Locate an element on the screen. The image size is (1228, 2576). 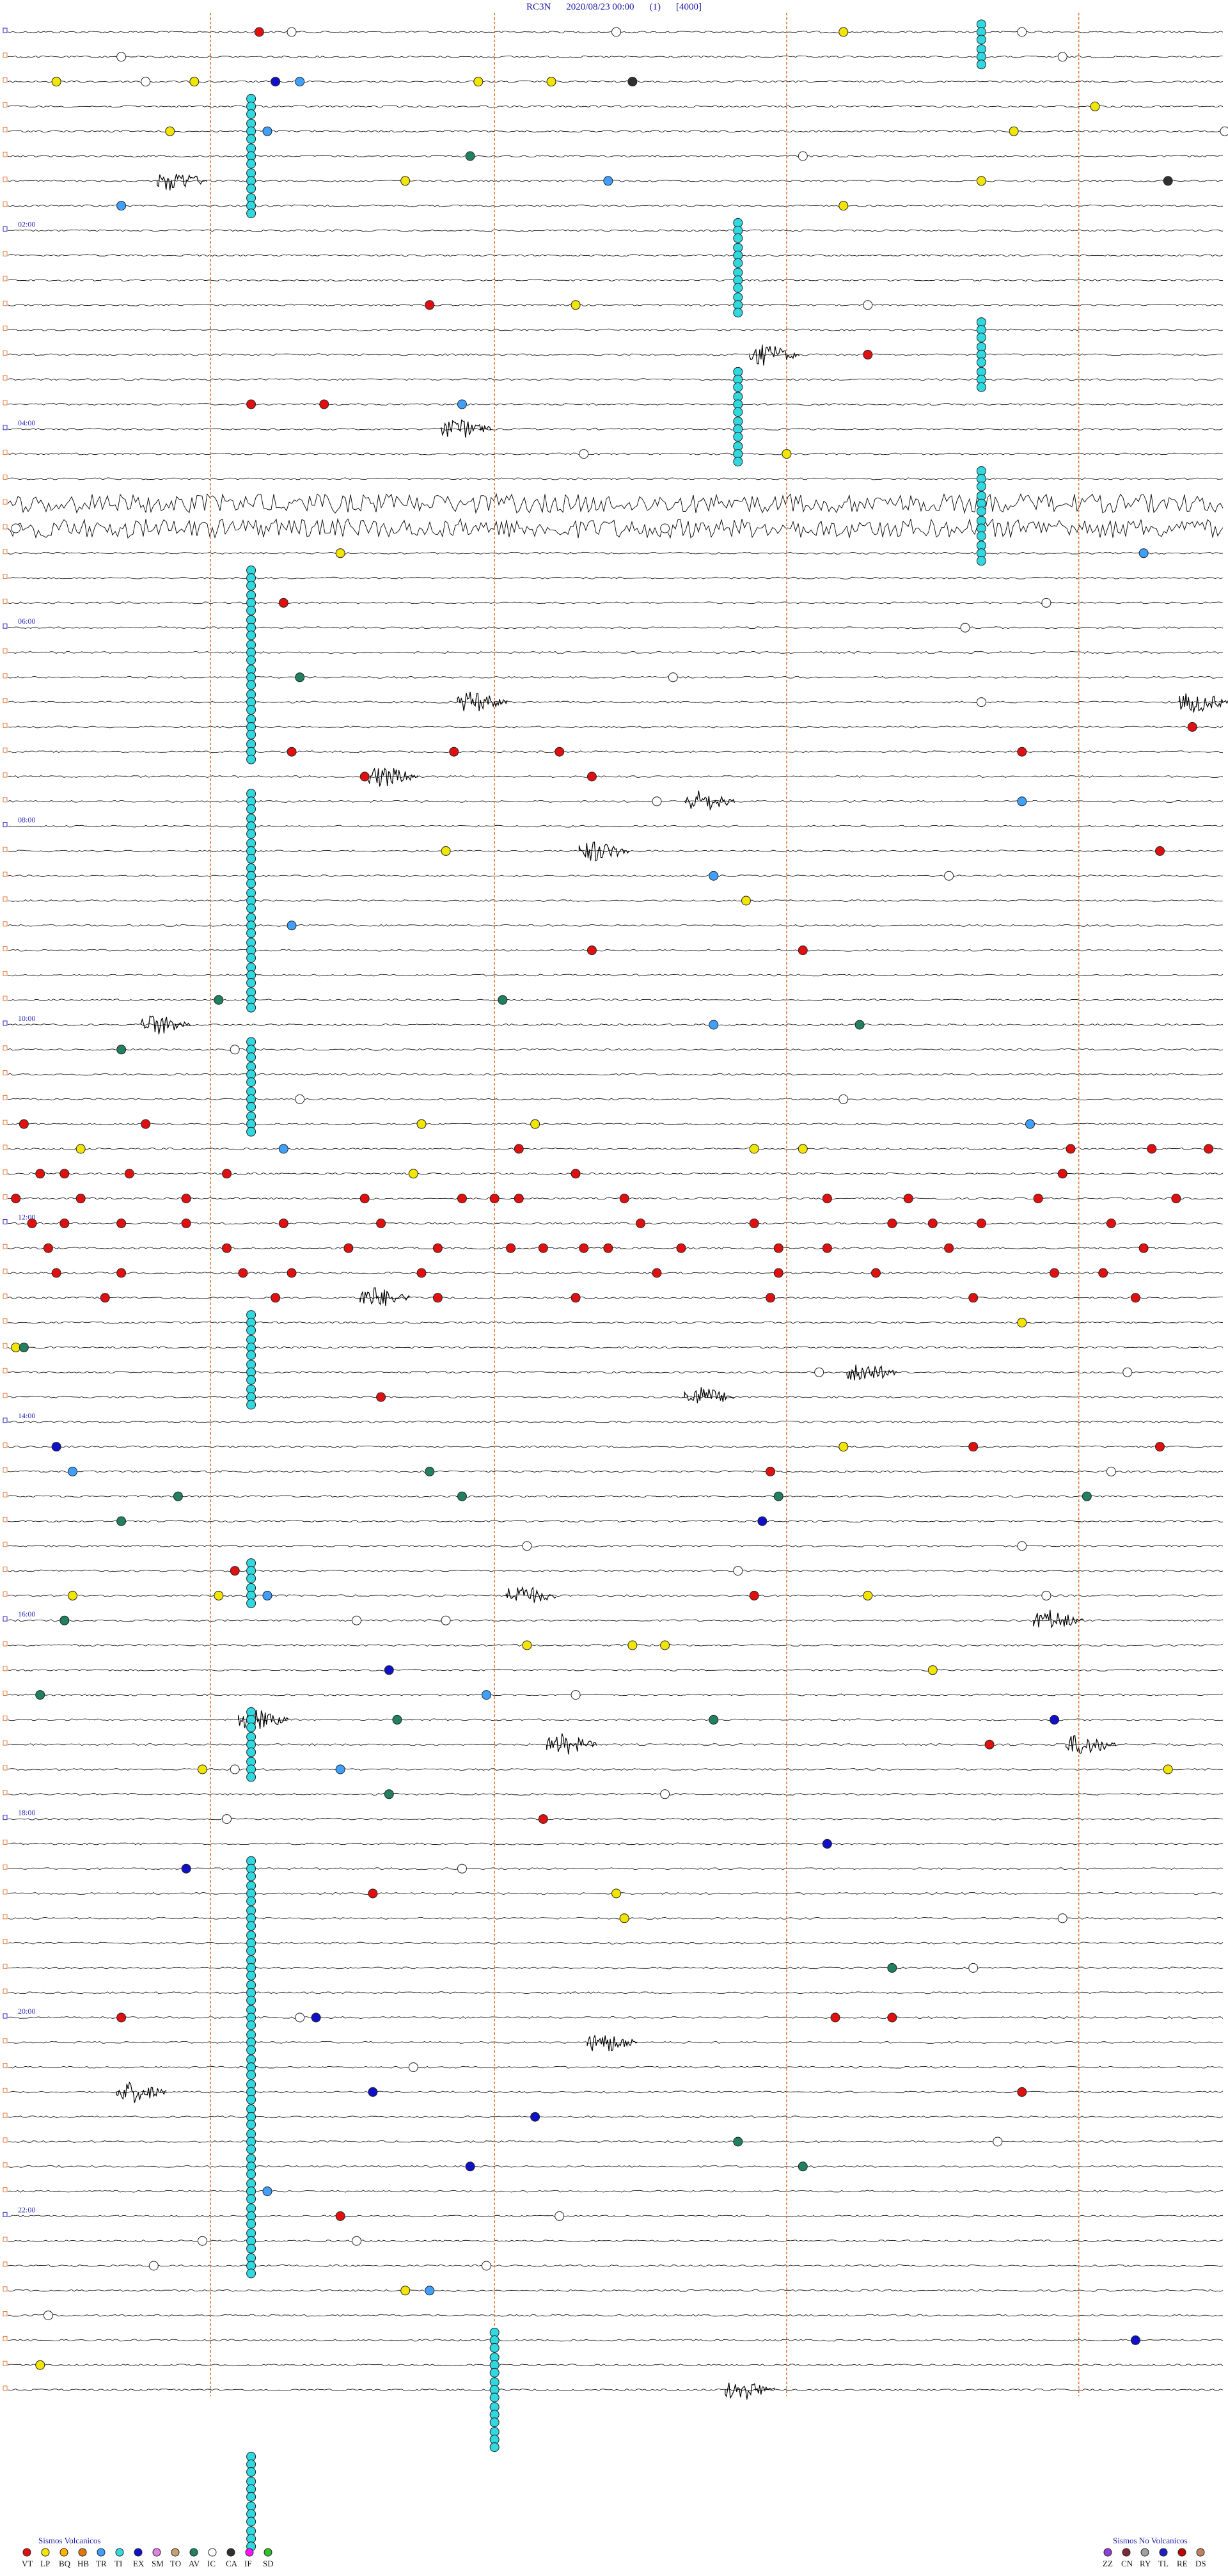
legend-label: VT is located at coordinates (27, 2563).